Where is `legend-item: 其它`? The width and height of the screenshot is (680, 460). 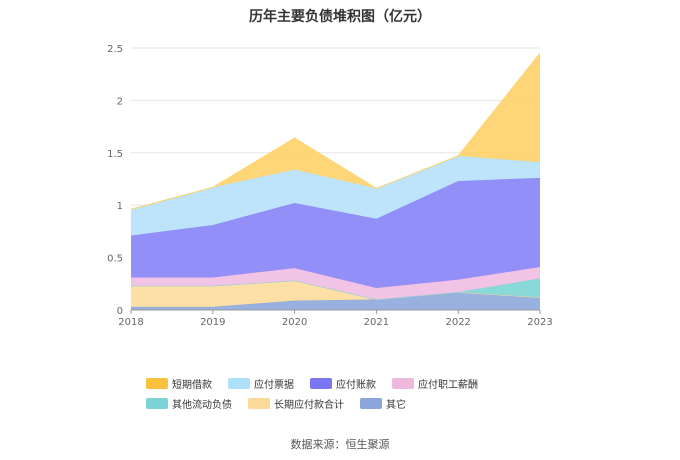 legend-item: 其它 is located at coordinates (383, 403).